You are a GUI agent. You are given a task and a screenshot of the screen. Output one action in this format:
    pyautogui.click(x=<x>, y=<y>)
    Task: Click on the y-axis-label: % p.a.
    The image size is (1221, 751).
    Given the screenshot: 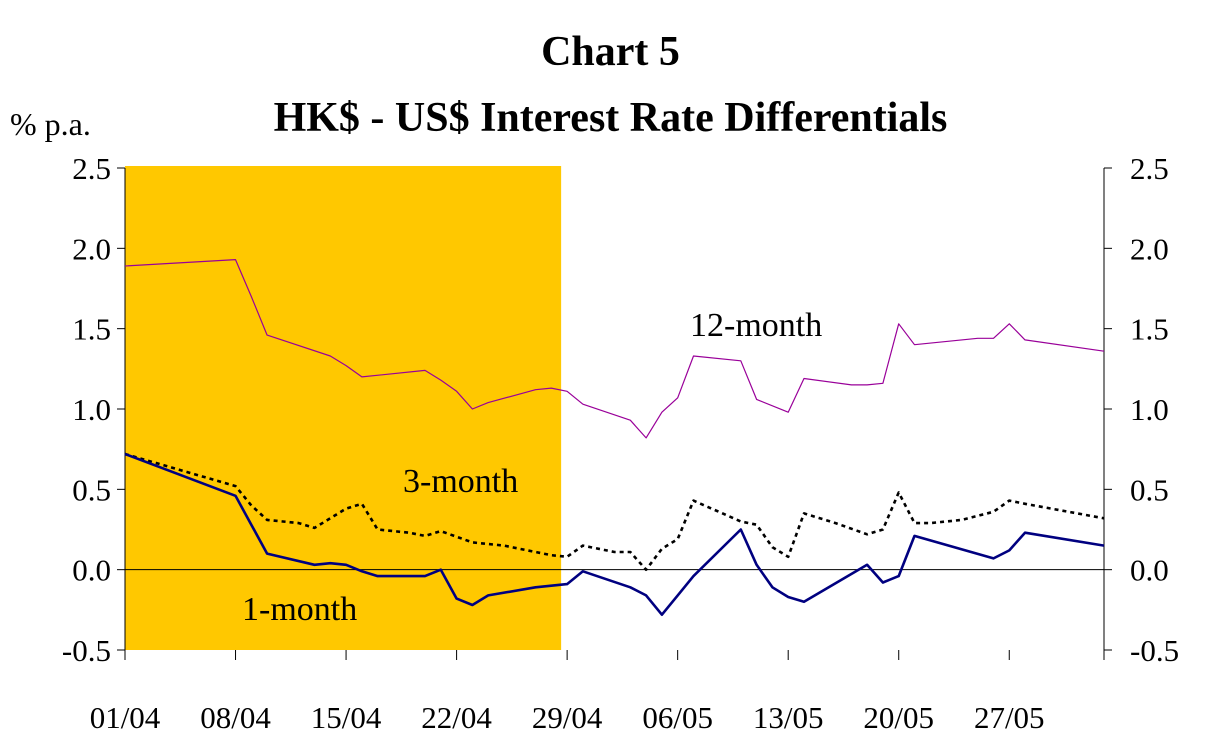 What is the action you would take?
    pyautogui.click(x=50, y=124)
    